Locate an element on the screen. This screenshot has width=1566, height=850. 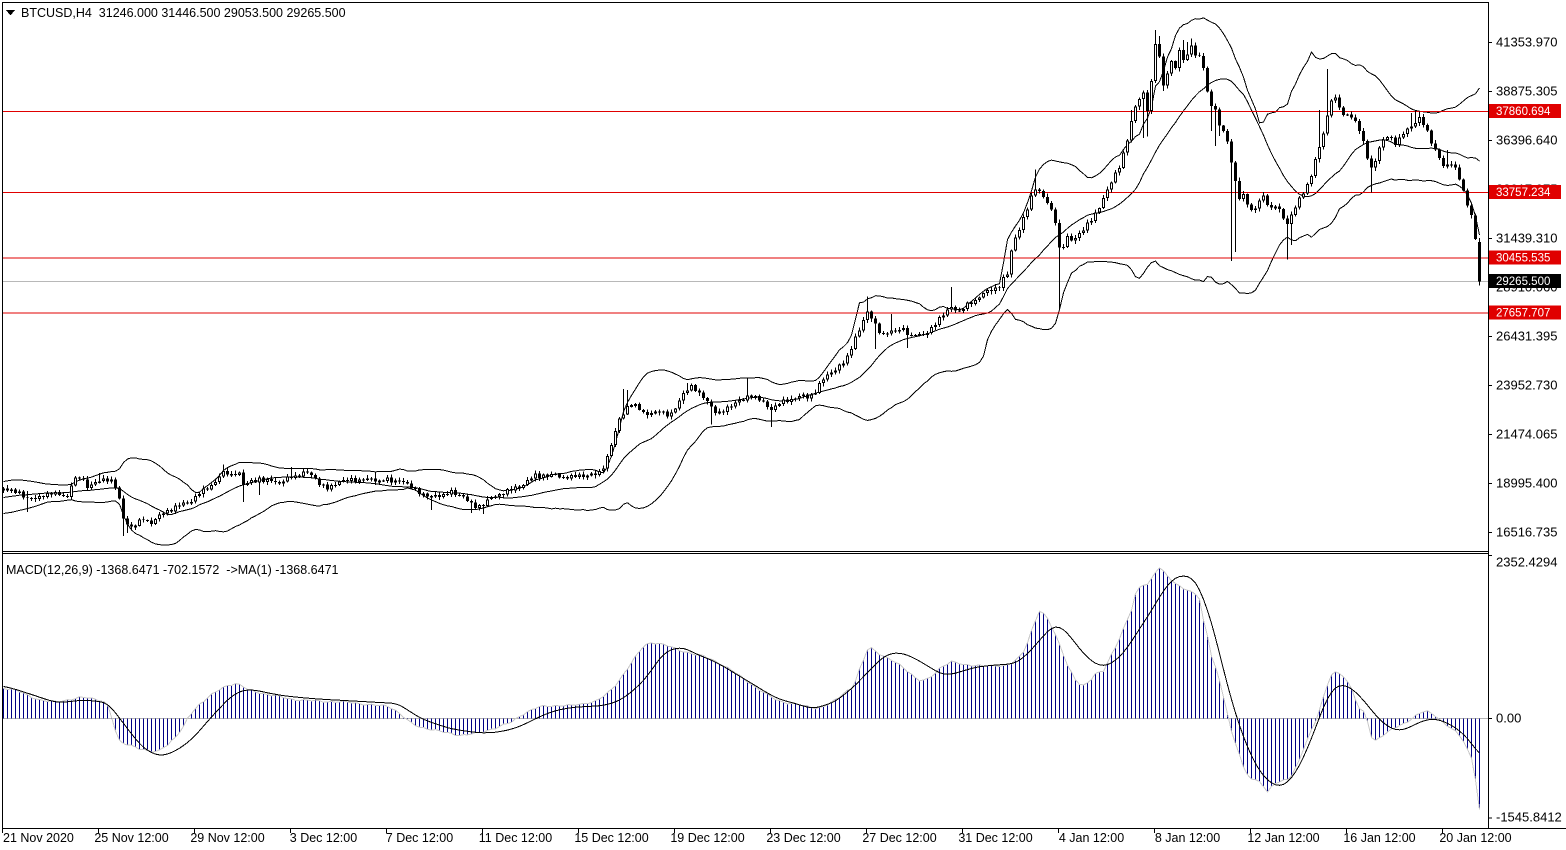
svg-text: 11 Dec 12:00 is located at coordinates (515, 838).